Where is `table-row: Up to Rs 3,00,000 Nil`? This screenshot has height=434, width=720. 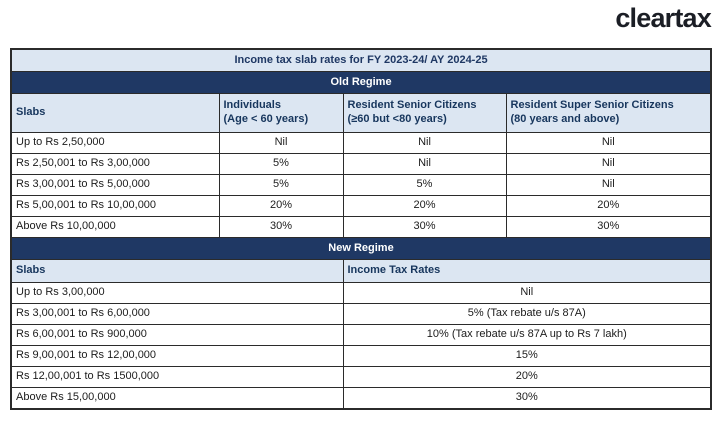 table-row: Up to Rs 3,00,000 Nil is located at coordinates (361, 293).